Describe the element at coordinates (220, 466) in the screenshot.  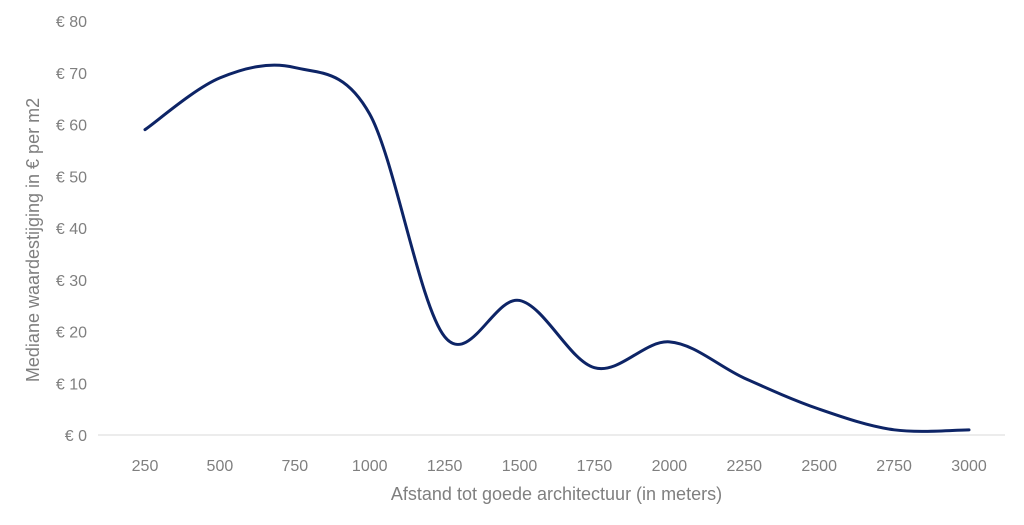
I see `x-tick-label: 500` at that location.